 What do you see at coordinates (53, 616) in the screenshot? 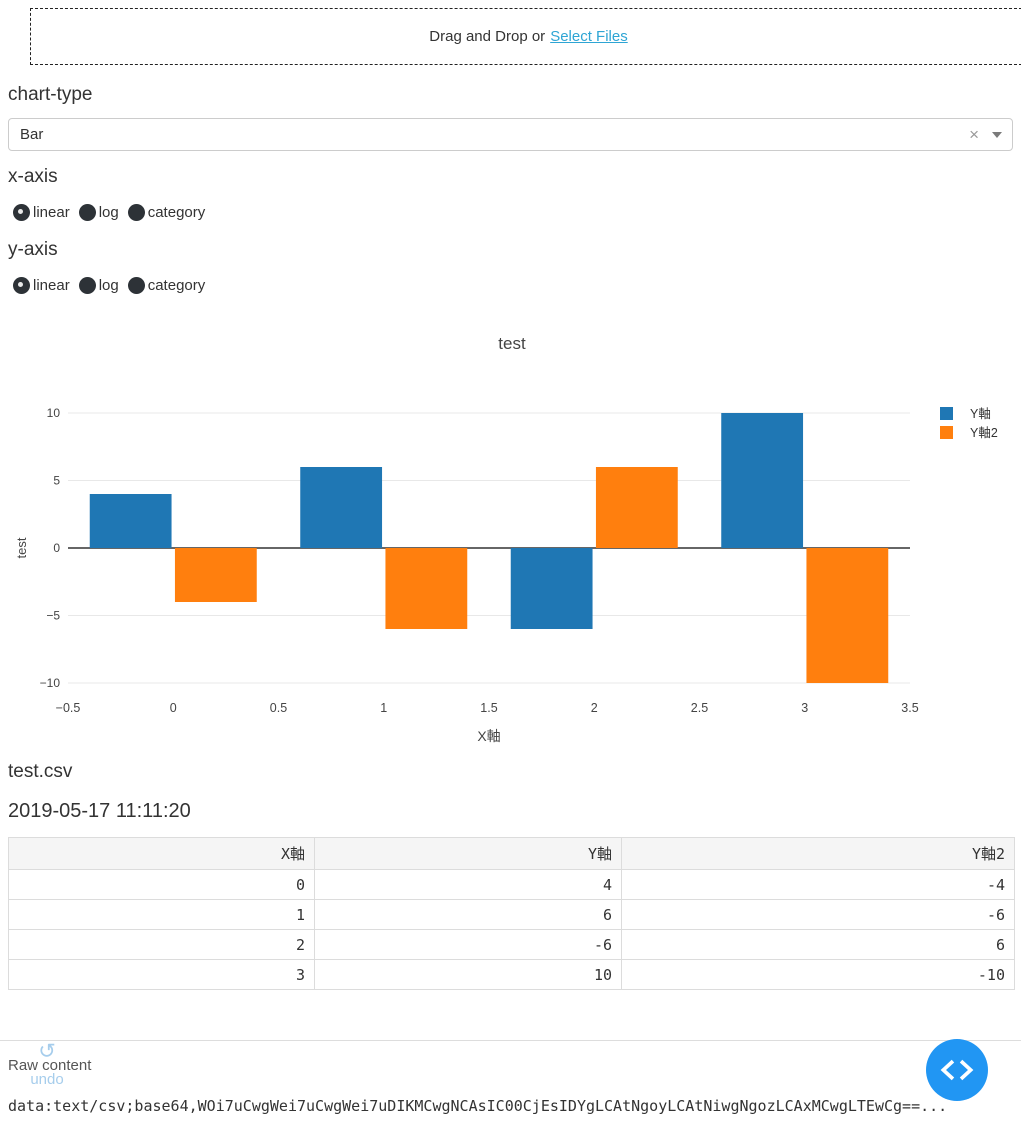
I see `y-tick-label: −5` at bounding box center [53, 616].